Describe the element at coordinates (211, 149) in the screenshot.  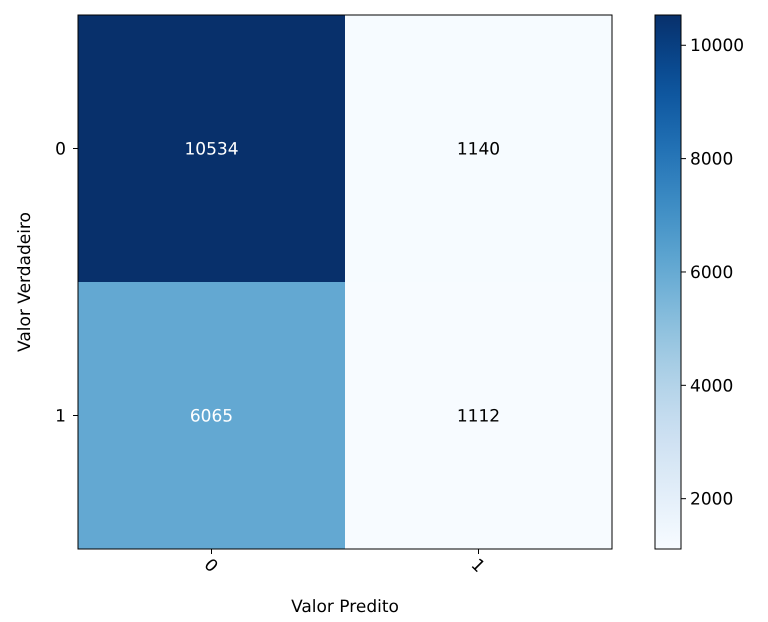
I see `data-label: 10534` at that location.